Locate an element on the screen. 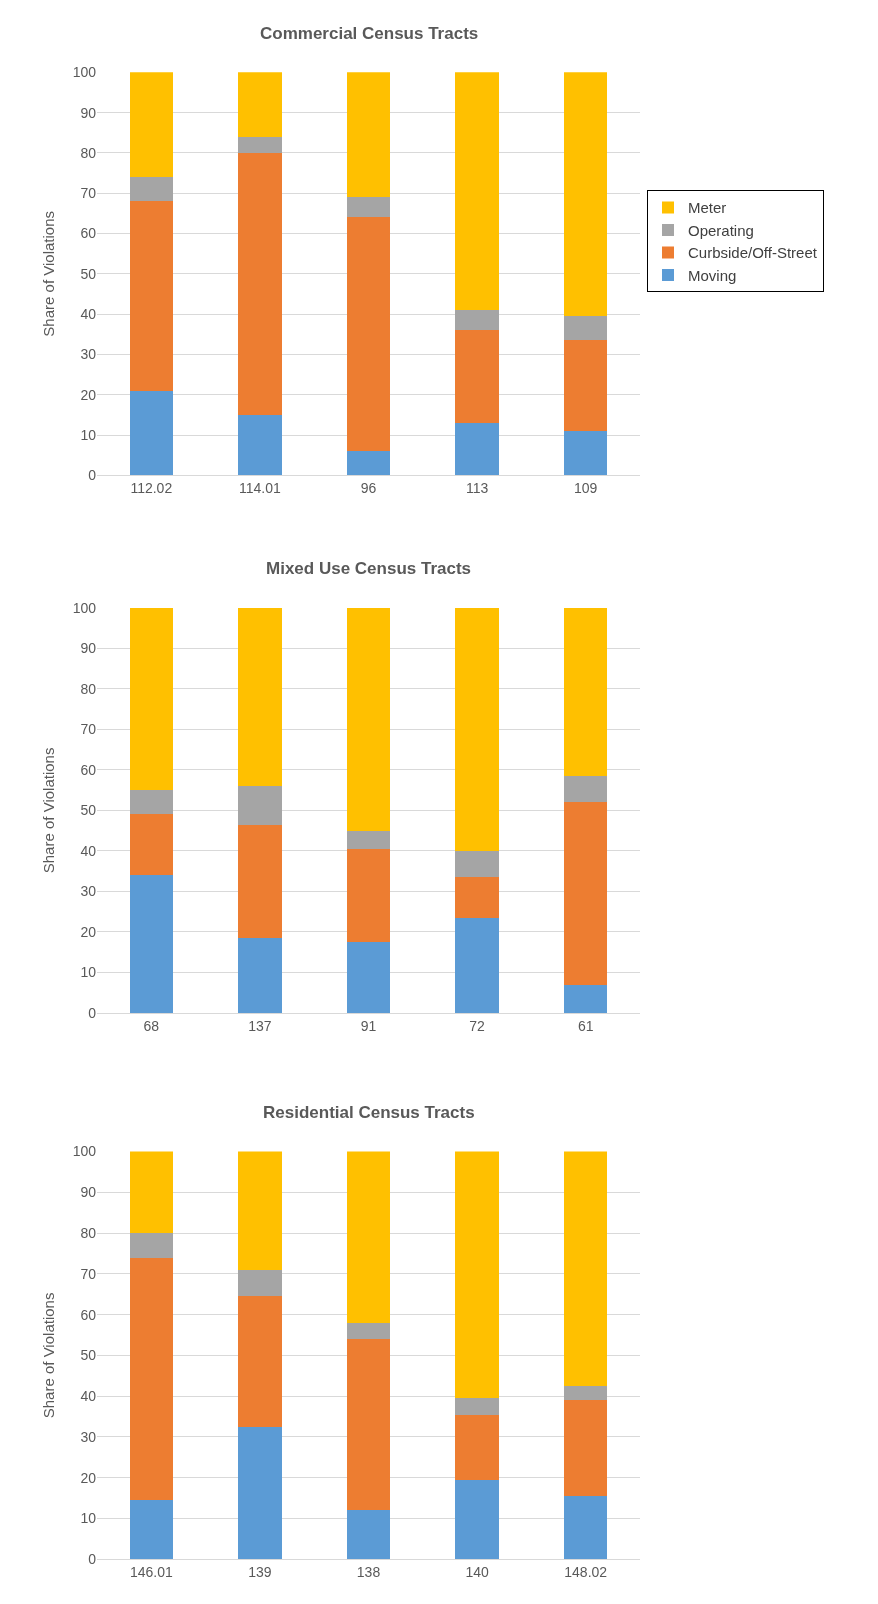 This screenshot has width=878, height=1604. x-tick-label: 140 is located at coordinates (477, 1572).